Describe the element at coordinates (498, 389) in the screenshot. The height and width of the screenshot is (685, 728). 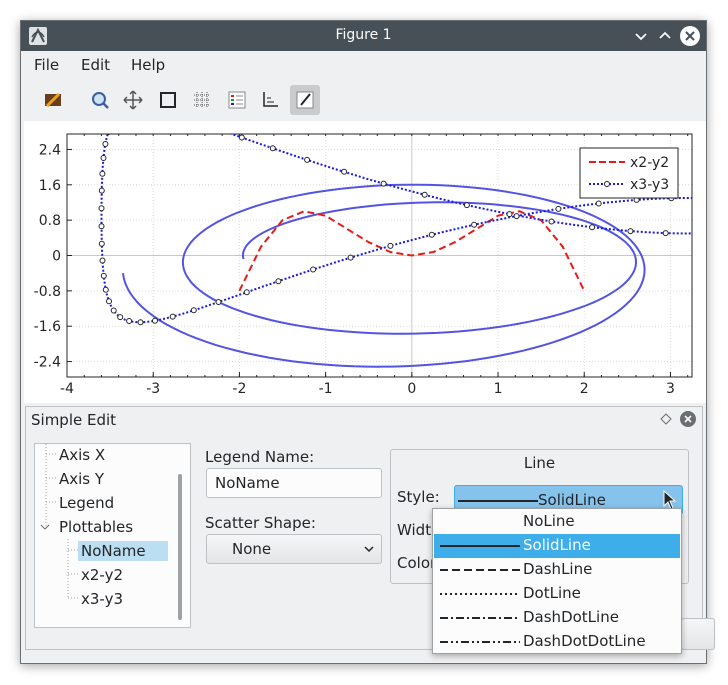
I see `x-tick-label: 1` at that location.